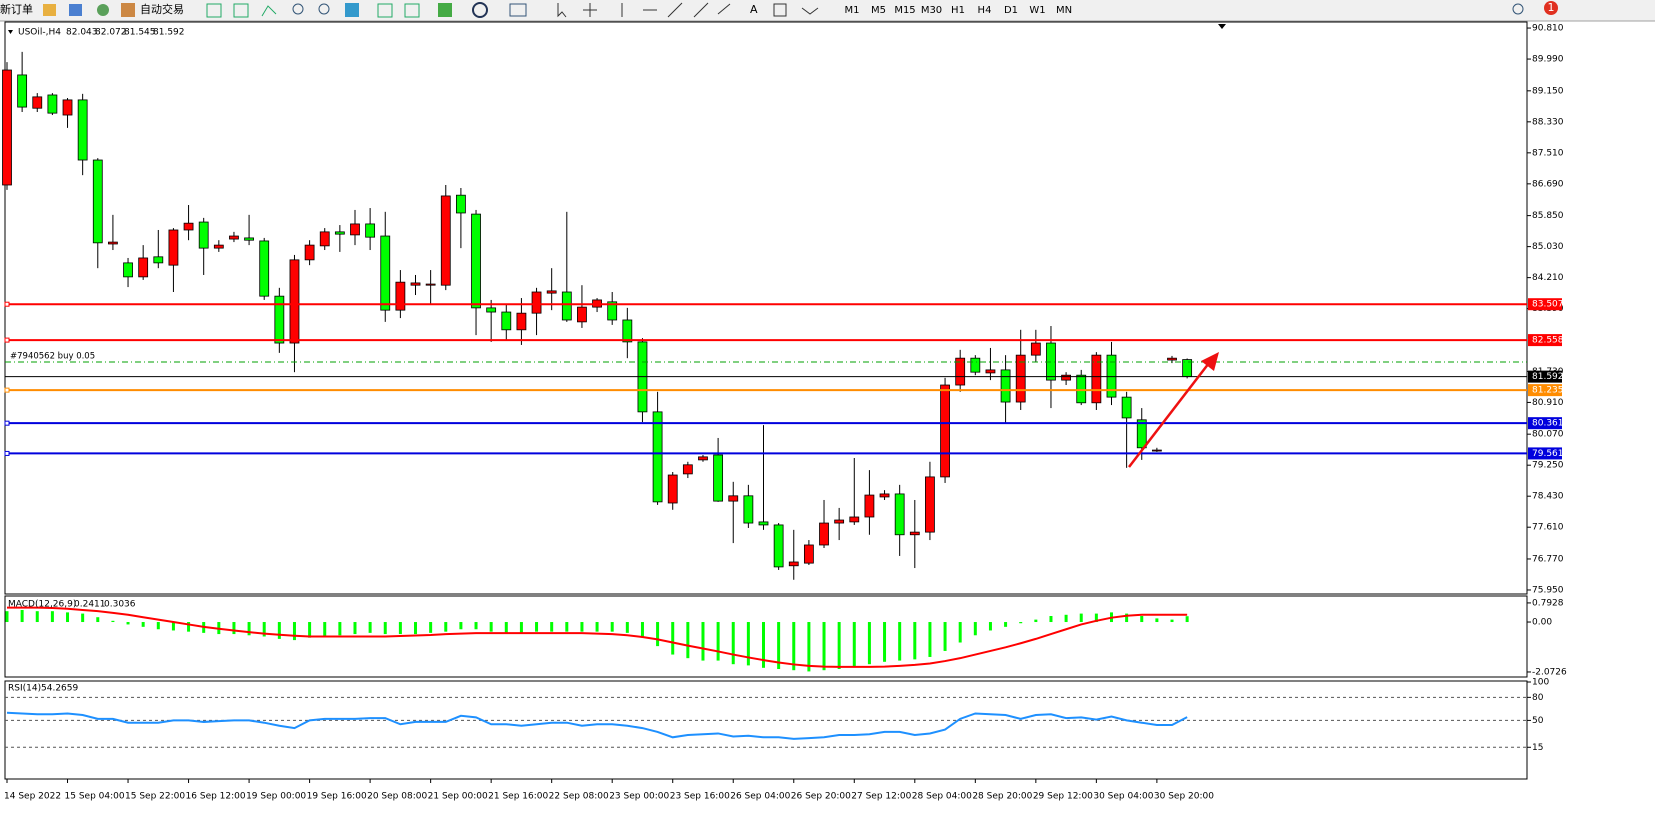  I want to click on alerts-badge, so click(1551, 8).